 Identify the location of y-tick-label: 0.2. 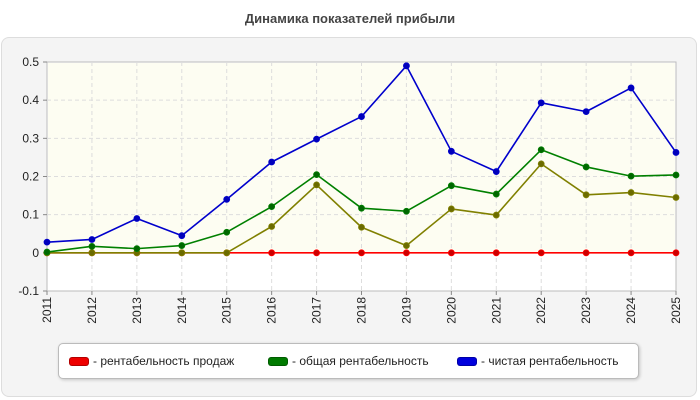
(30, 177).